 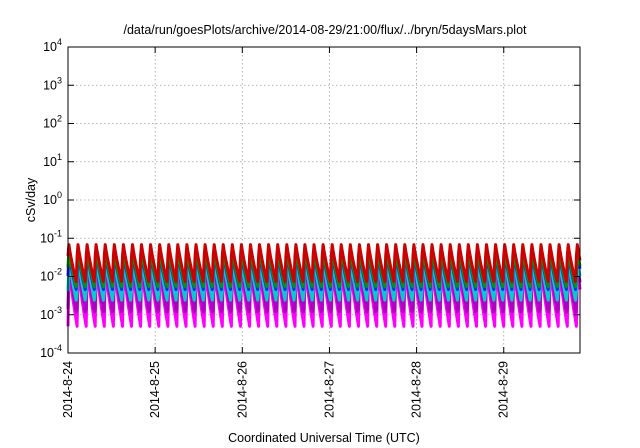 I want to click on x-tick-label: 2014-8-26, so click(x=242, y=389).